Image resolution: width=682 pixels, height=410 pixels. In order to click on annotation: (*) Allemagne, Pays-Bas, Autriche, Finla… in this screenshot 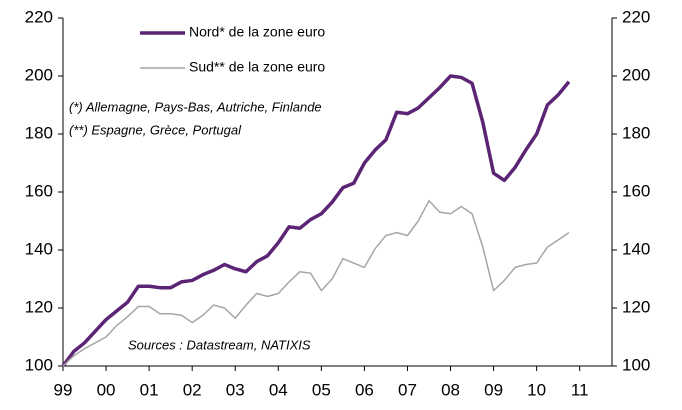, I will do `click(195, 106)`.